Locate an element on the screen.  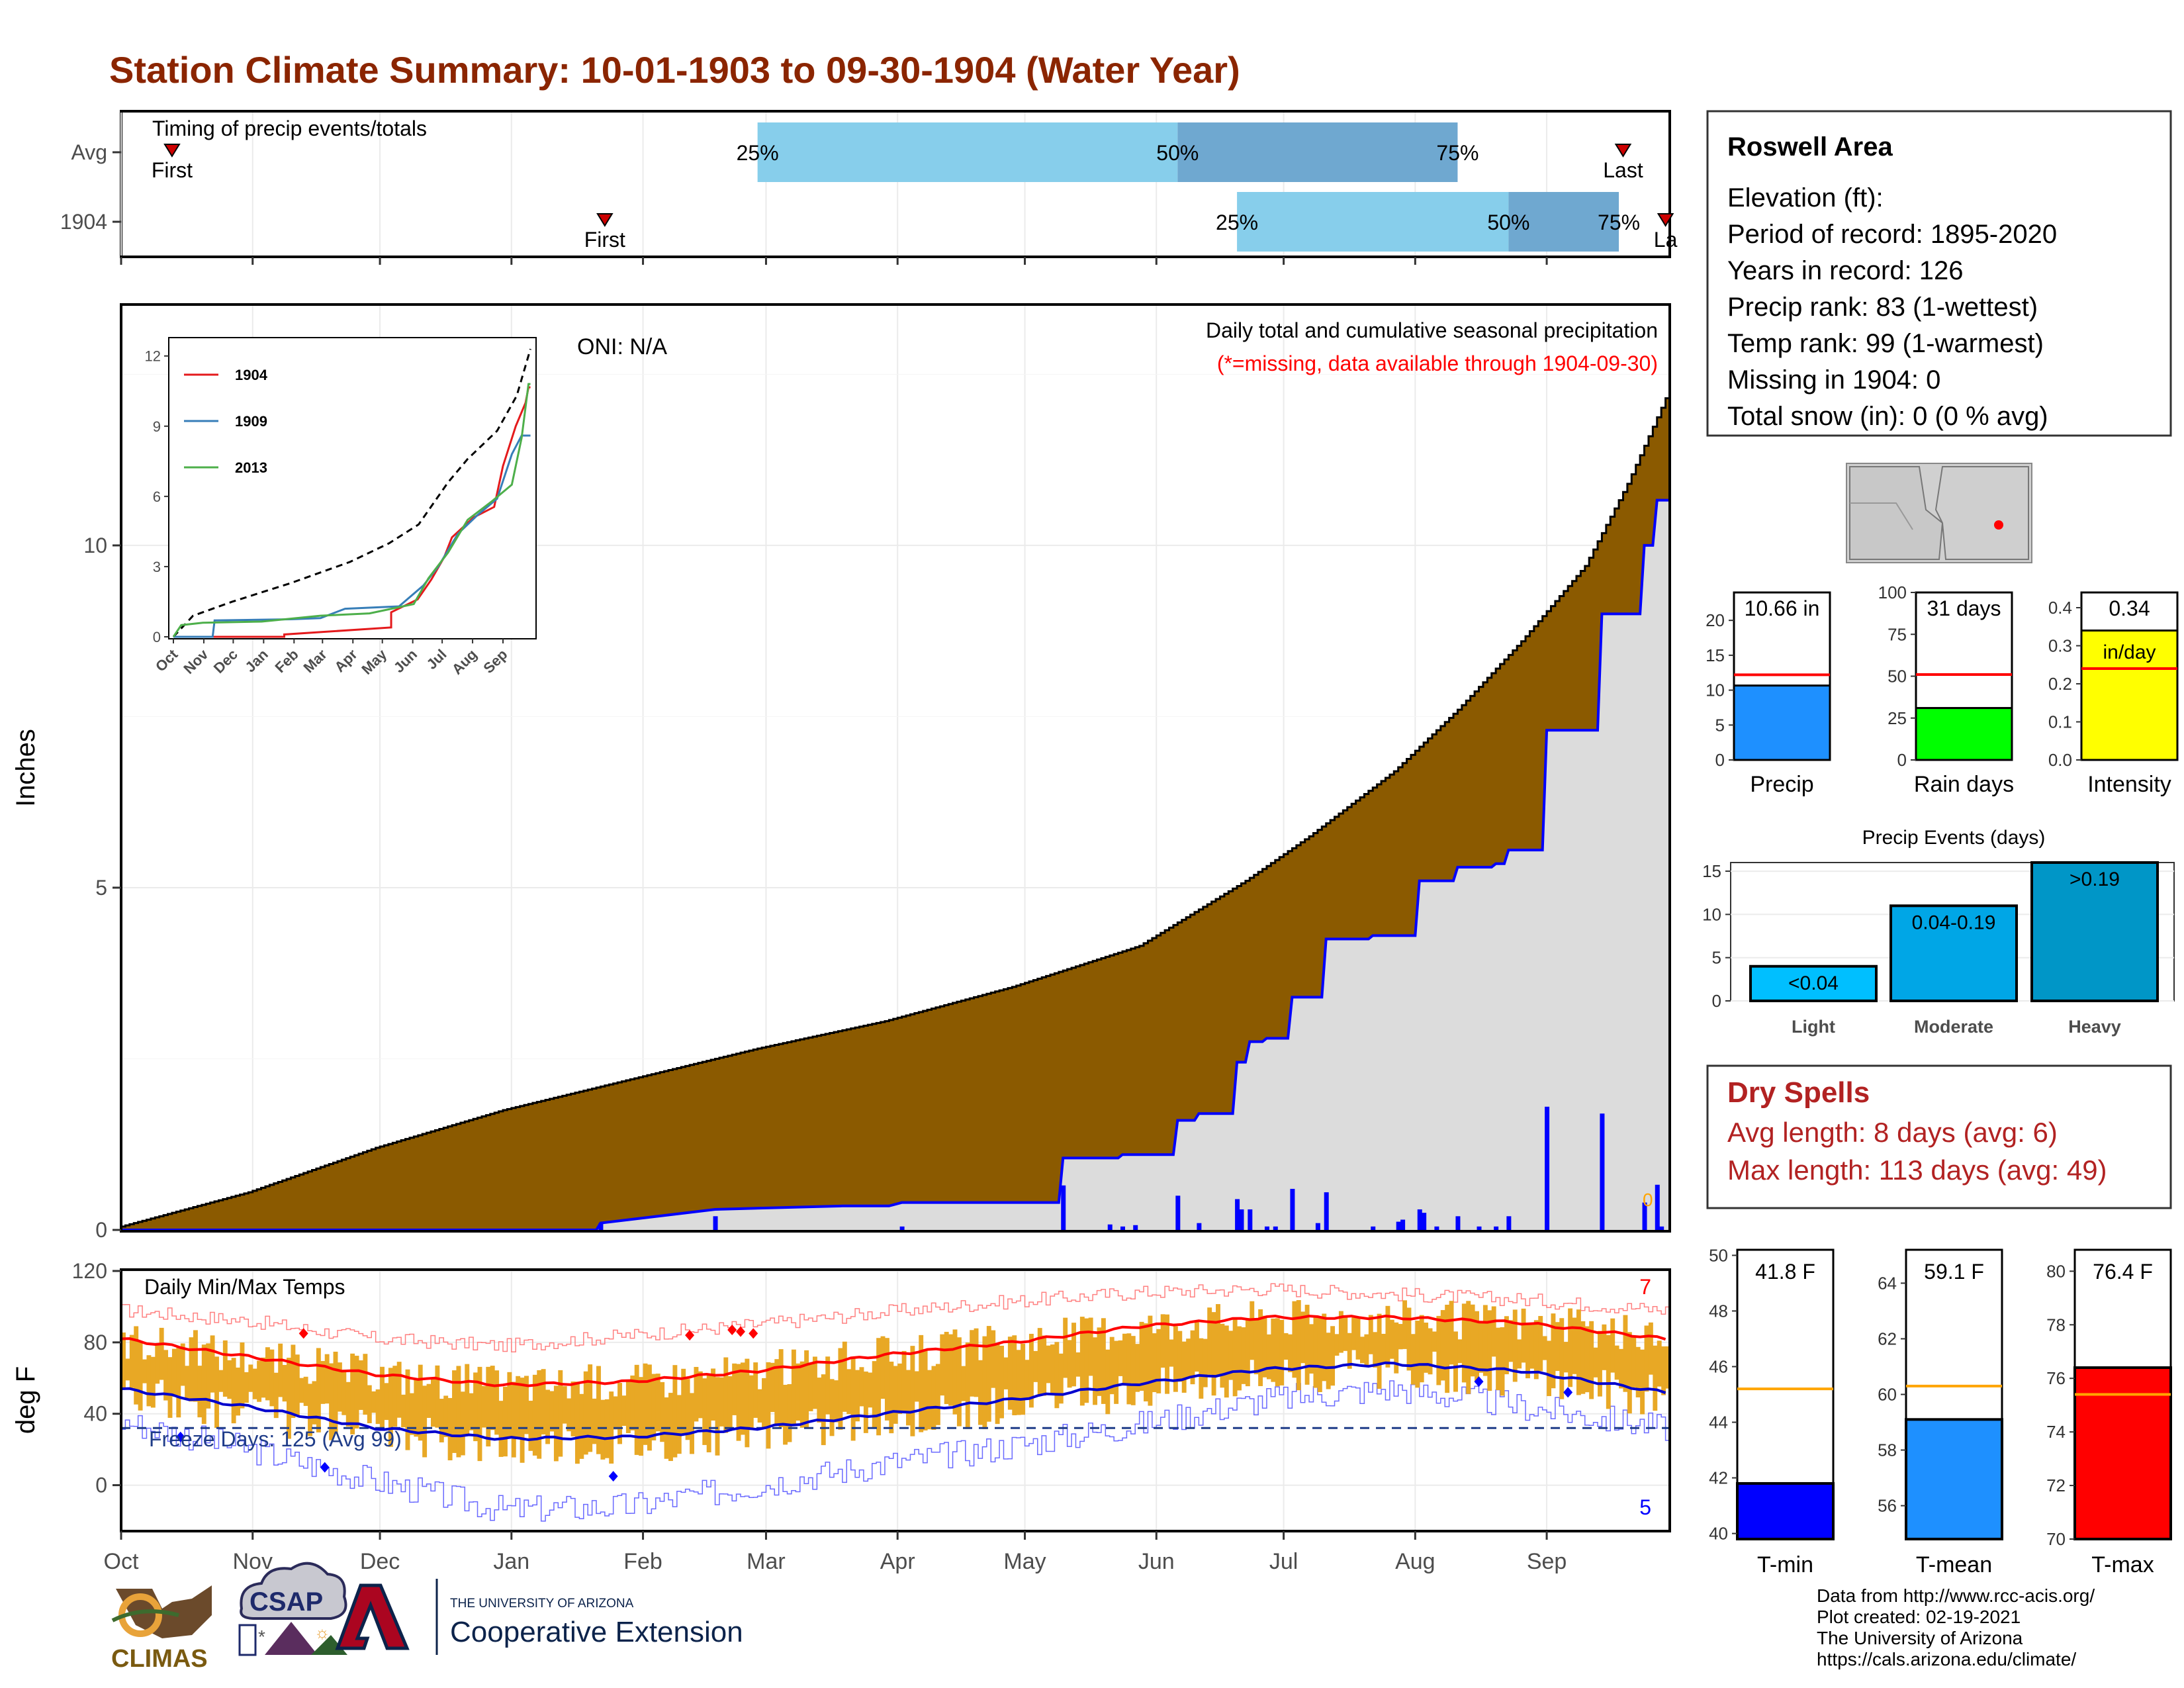
summary-bar-value-label: 10.66 in is located at coordinates (1783, 608).